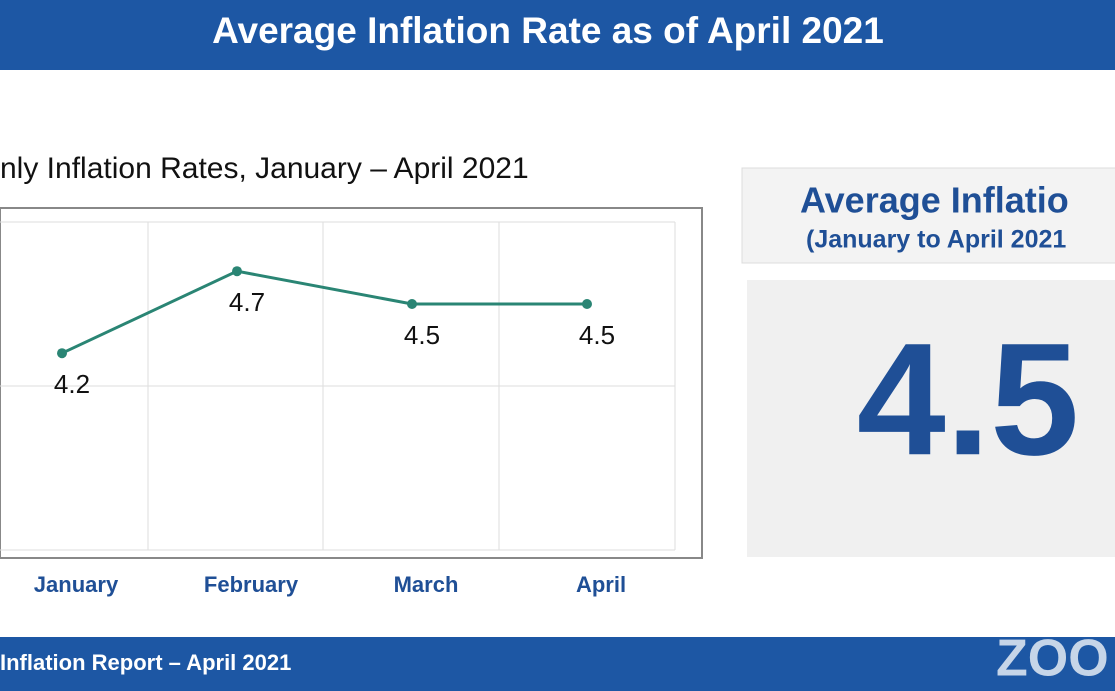  I want to click on footer-bar, so click(557, 664).